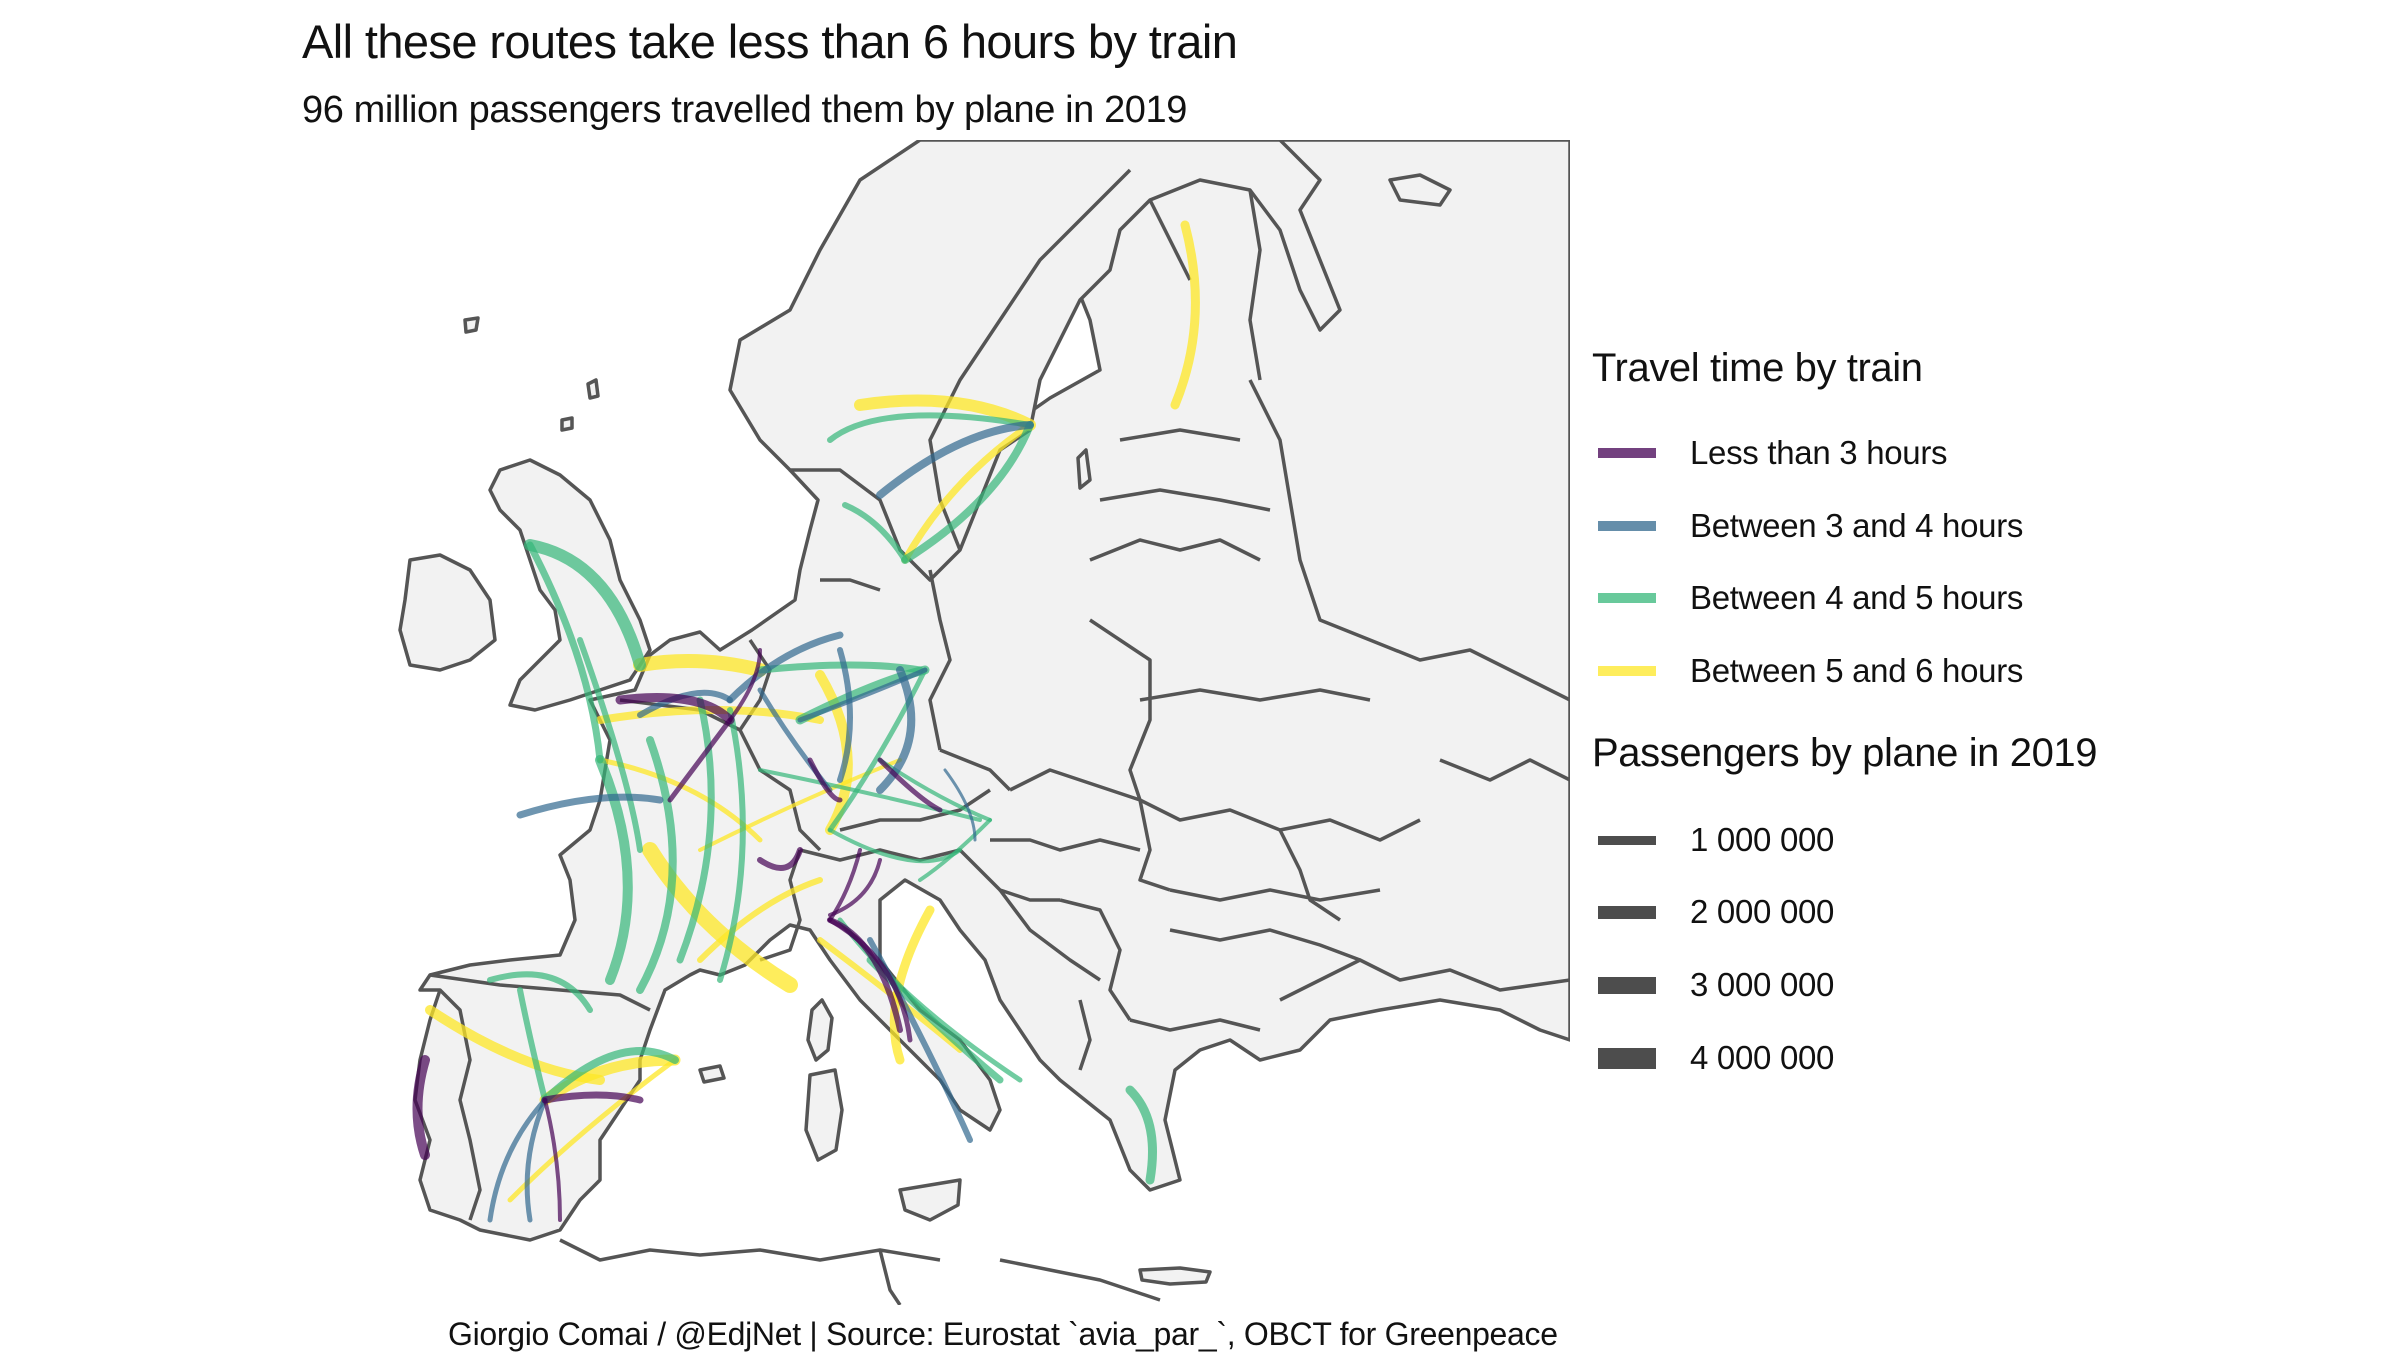 The height and width of the screenshot is (1355, 2400). Describe the element at coordinates (880, 855) in the screenshot. I see `border-swiss-italy` at that location.